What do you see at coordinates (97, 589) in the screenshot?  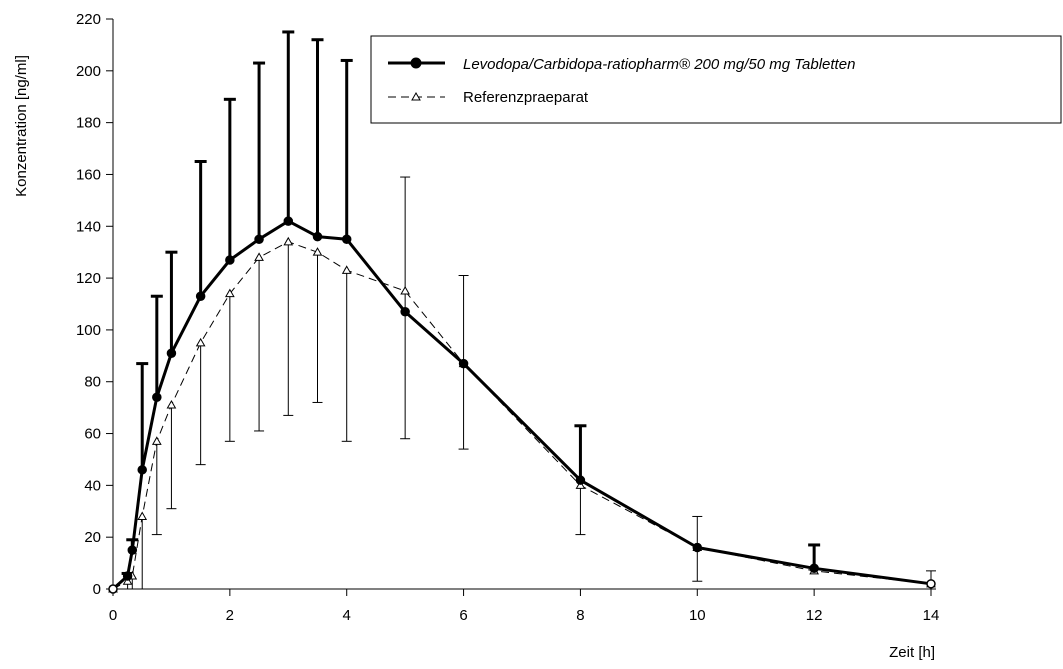 I see `y-tick-label-0: 0` at bounding box center [97, 589].